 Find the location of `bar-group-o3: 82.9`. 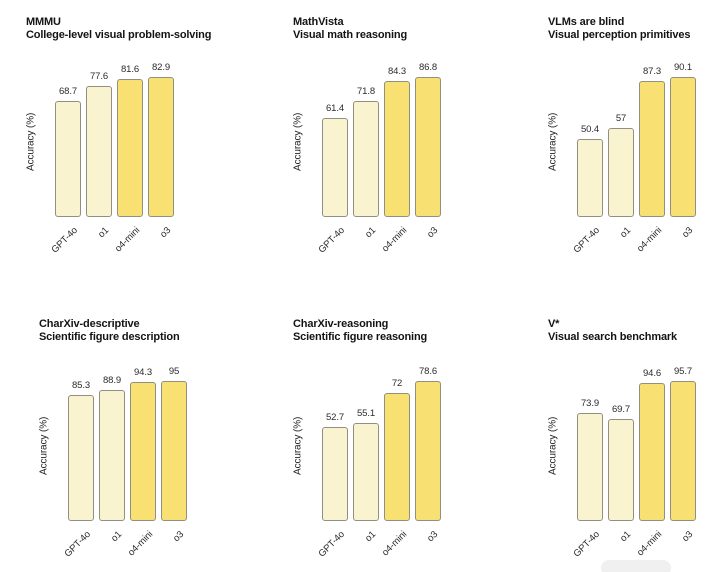

bar-group-o3: 82.9 is located at coordinates (161, 139).